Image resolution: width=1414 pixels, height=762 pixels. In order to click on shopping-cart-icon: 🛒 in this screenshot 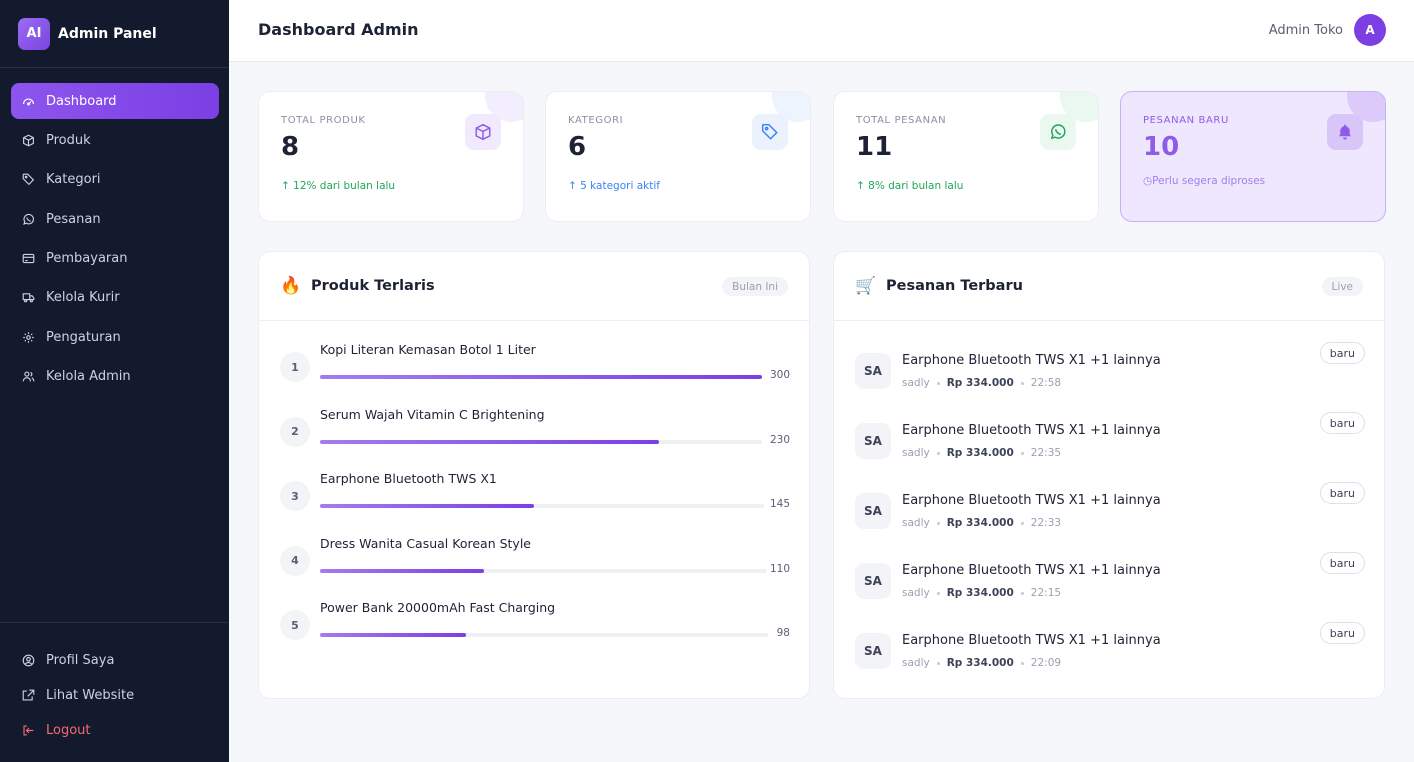, I will do `click(866, 286)`.